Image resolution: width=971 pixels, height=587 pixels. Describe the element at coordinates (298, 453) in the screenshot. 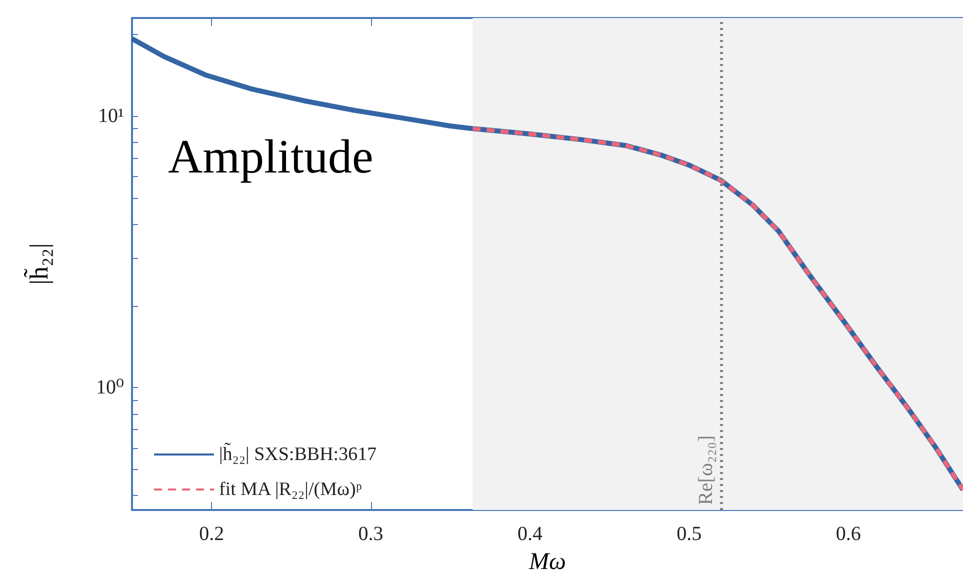

I see `legend-label: |h̃₂₂| SXS:BBH:3617` at that location.